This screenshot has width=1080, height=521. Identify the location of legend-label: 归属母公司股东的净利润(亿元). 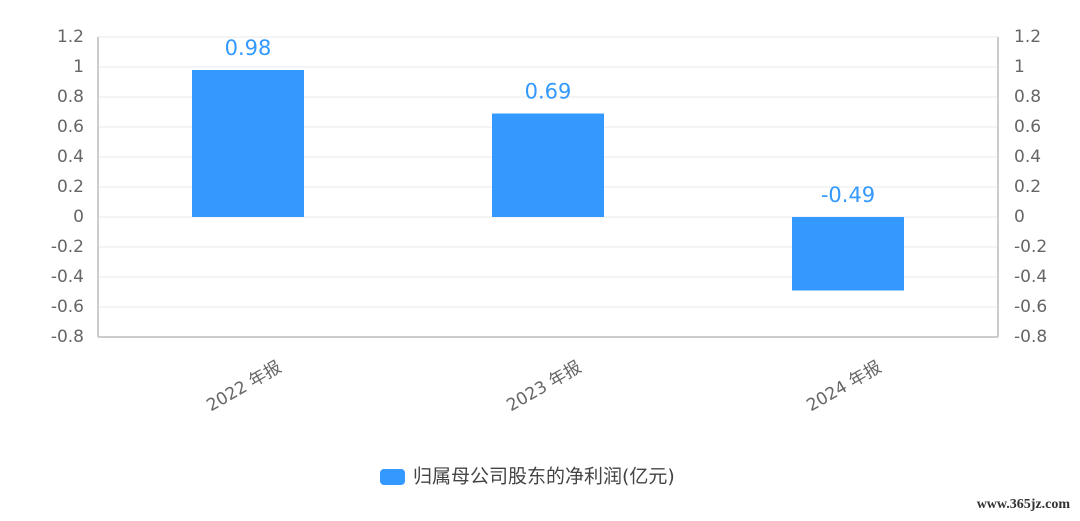
(544, 477).